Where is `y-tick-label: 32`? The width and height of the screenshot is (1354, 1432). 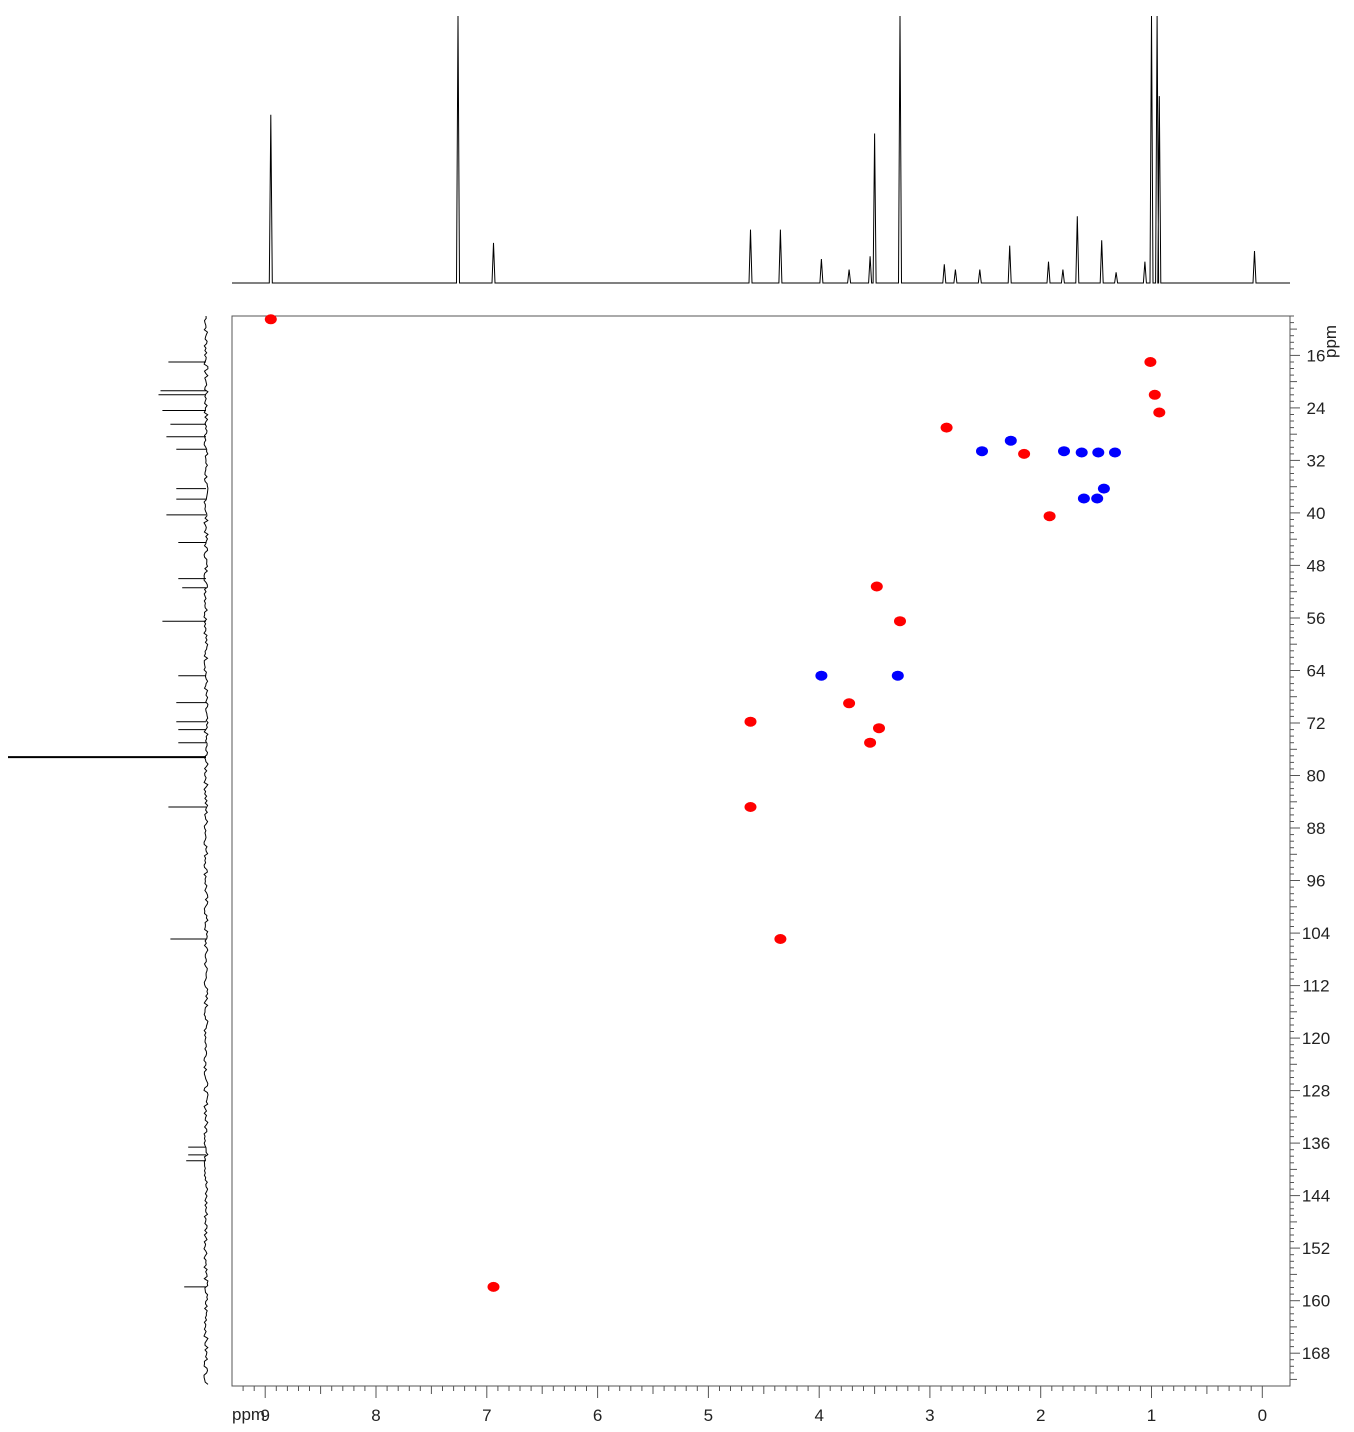
y-tick-label: 32 is located at coordinates (1316, 460).